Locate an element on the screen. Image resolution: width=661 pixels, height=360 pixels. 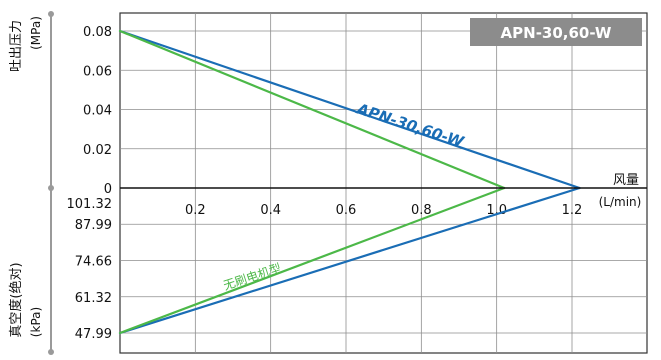
x-tick-label: 1.0 is located at coordinates (496, 210).